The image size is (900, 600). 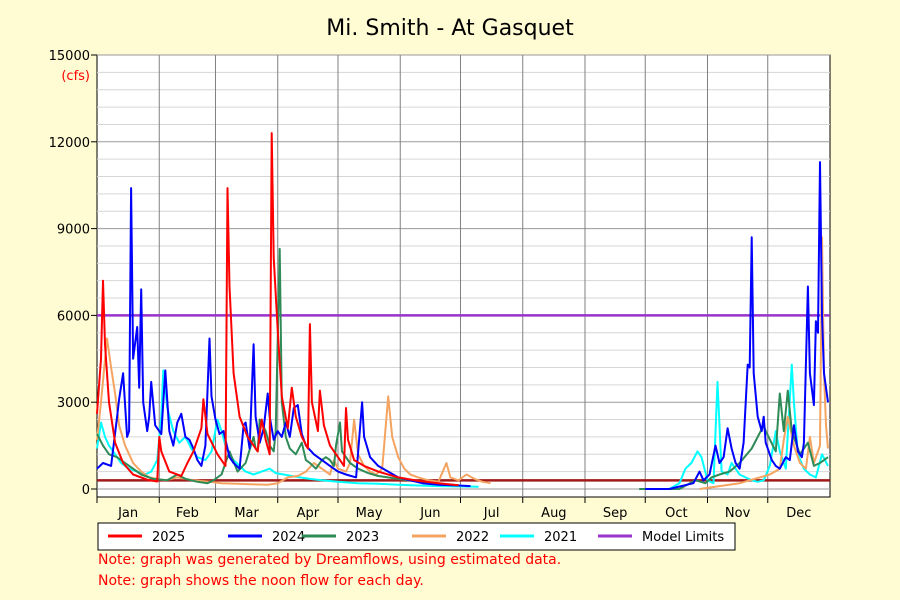 I want to click on legend-label: Model Limits, so click(x=683, y=537).